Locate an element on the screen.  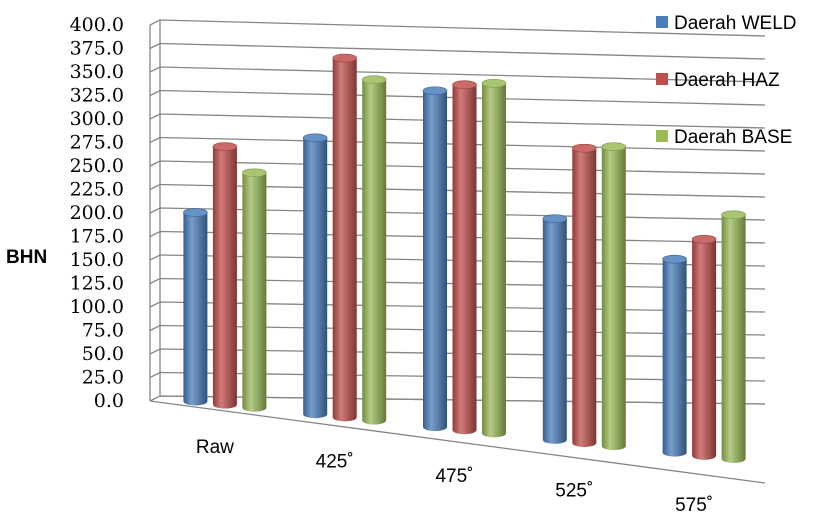
y-tick-label: 350.0 is located at coordinates (97, 72).